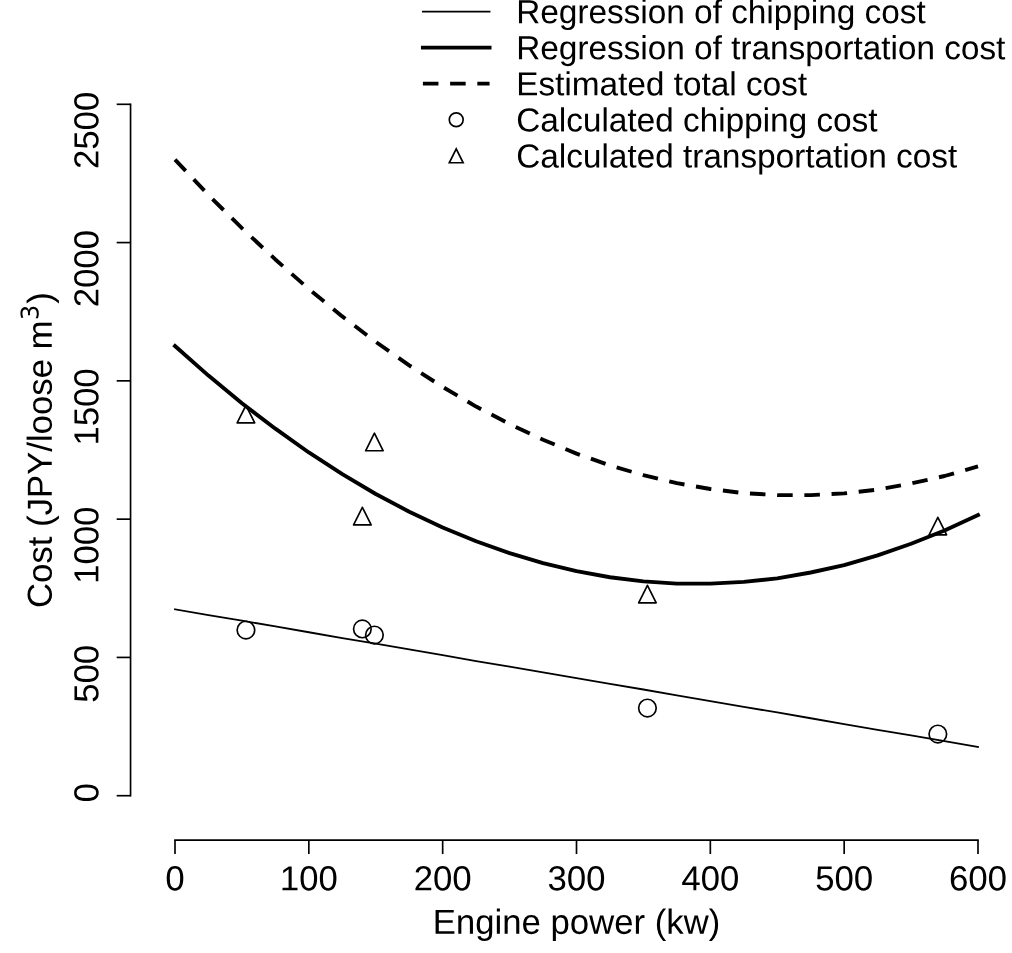 The height and width of the screenshot is (953, 1012). Describe the element at coordinates (86, 130) in the screenshot. I see `y-tick-label: 2500` at that location.